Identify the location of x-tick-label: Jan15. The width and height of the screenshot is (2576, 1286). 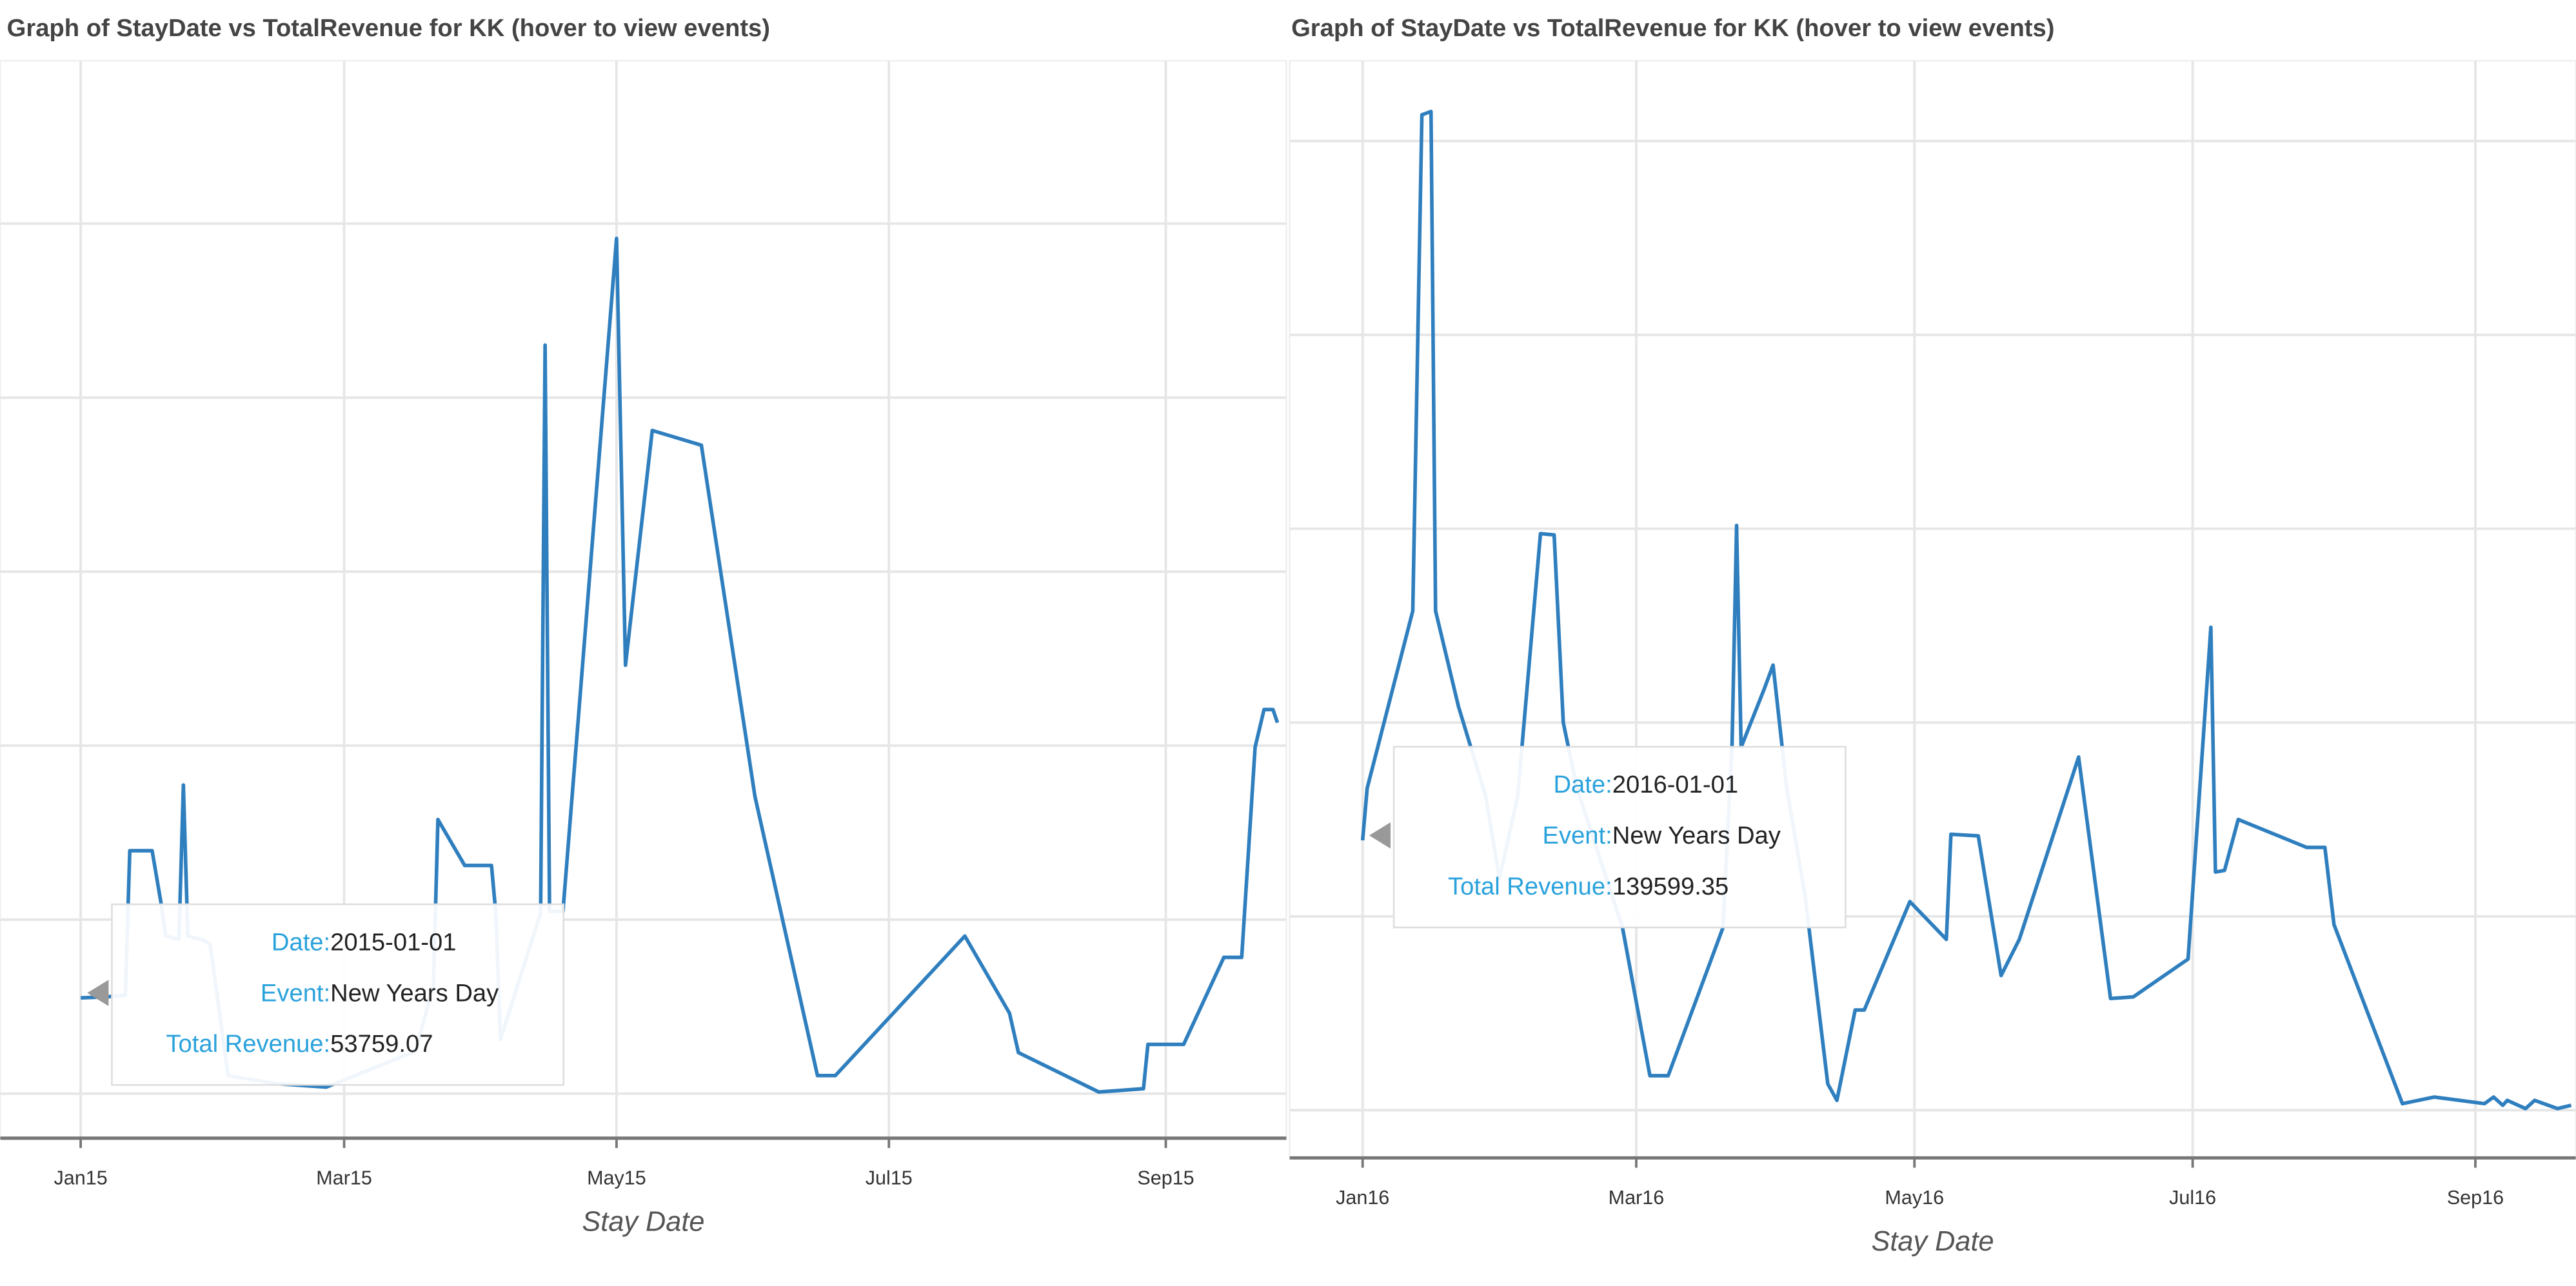
(80, 1178).